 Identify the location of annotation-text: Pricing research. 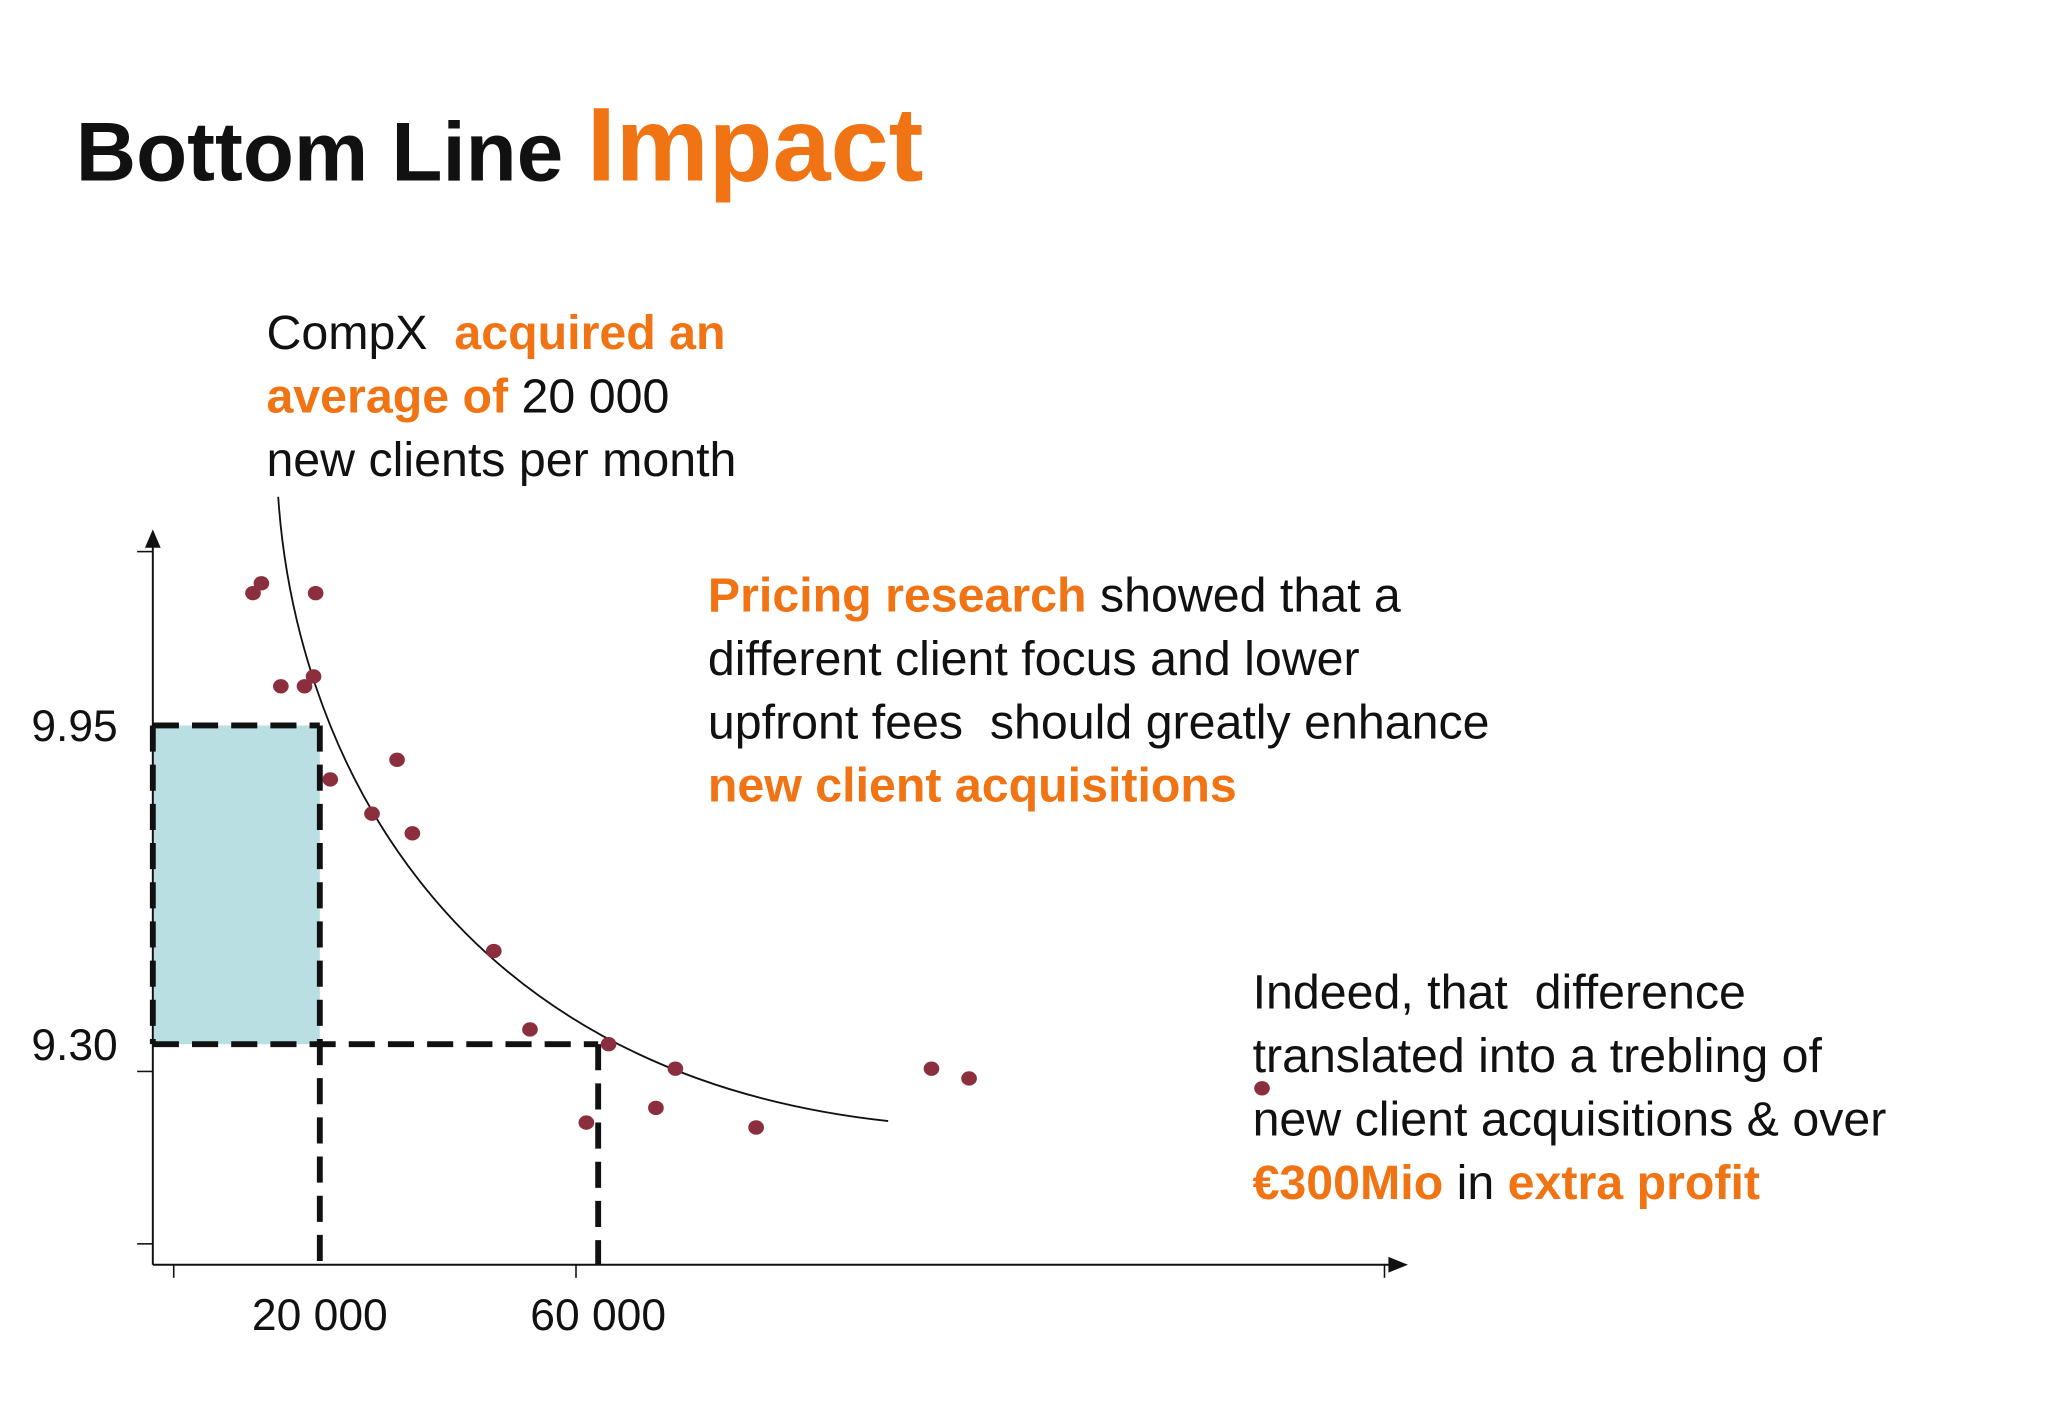
(897, 596).